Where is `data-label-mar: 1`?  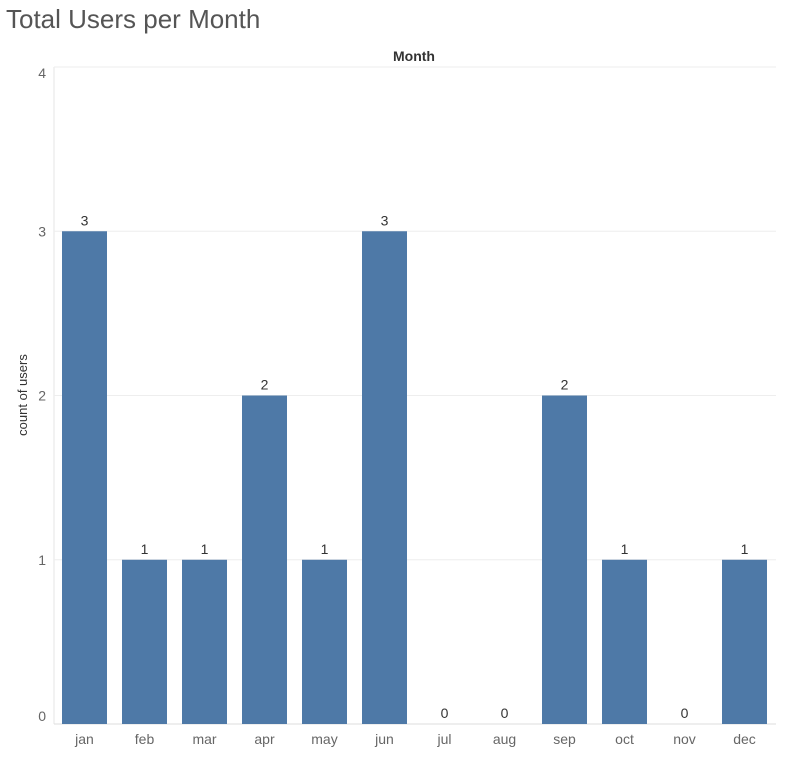
data-label-mar: 1 is located at coordinates (205, 549).